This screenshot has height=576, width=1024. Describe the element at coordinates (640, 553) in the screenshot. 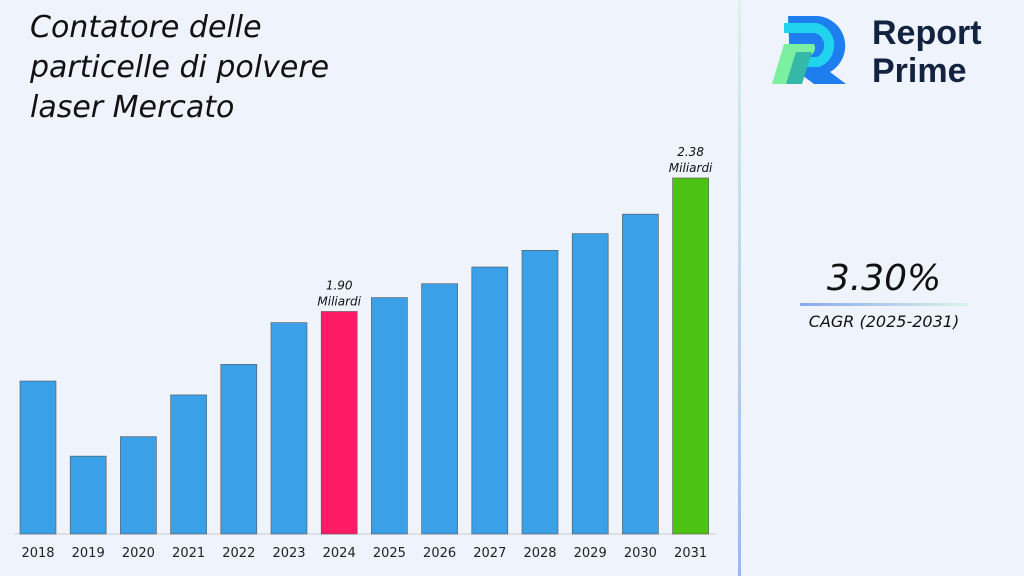

I see `x-tick-label: 2030` at that location.